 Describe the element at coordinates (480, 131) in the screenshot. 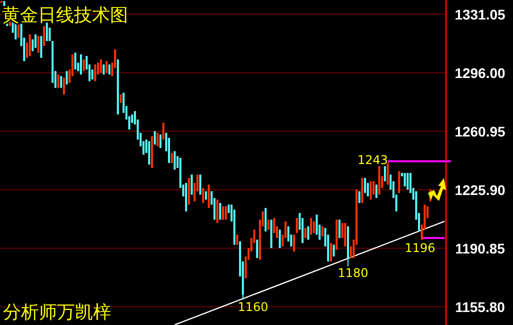

I see `y-tick-label: 1260.95` at that location.